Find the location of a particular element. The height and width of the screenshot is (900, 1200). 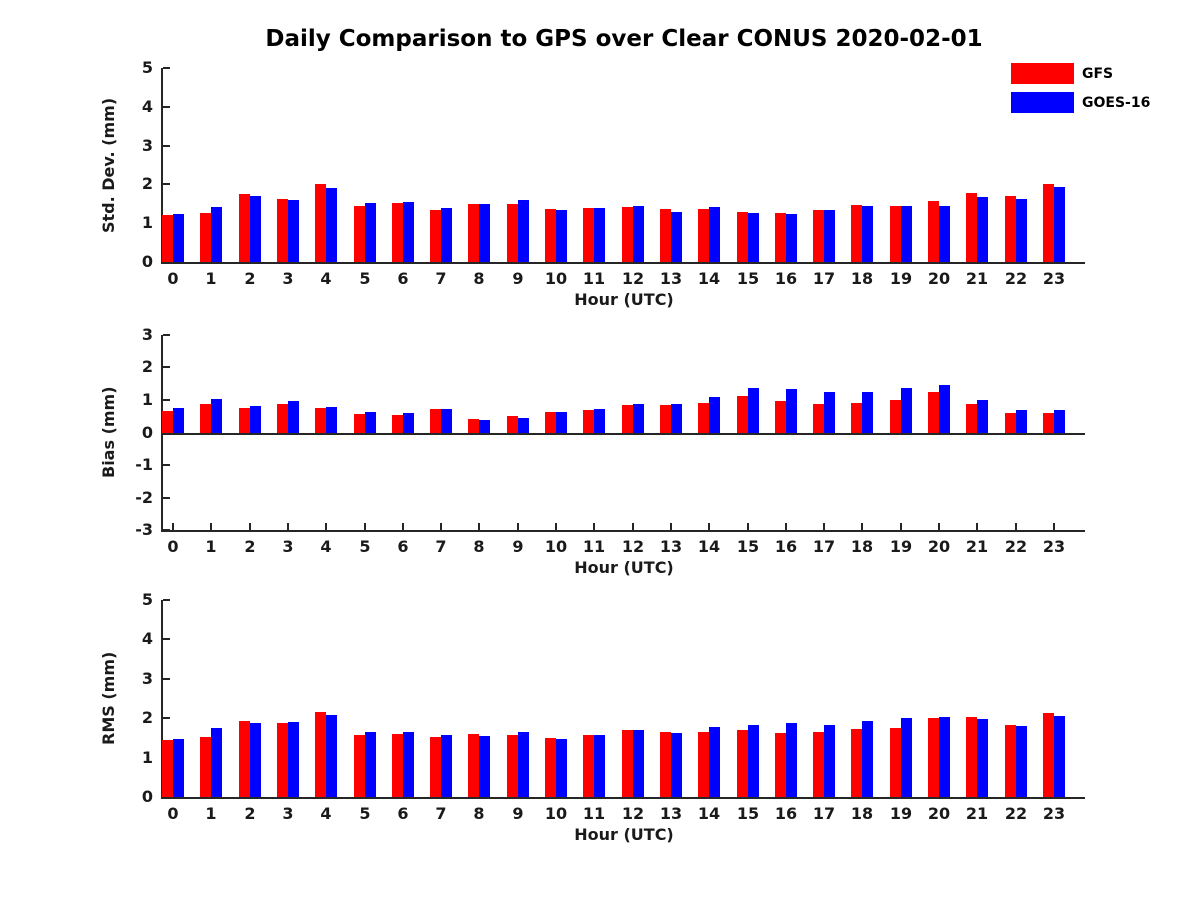

x-tick-label: 5 is located at coordinates (365, 278).